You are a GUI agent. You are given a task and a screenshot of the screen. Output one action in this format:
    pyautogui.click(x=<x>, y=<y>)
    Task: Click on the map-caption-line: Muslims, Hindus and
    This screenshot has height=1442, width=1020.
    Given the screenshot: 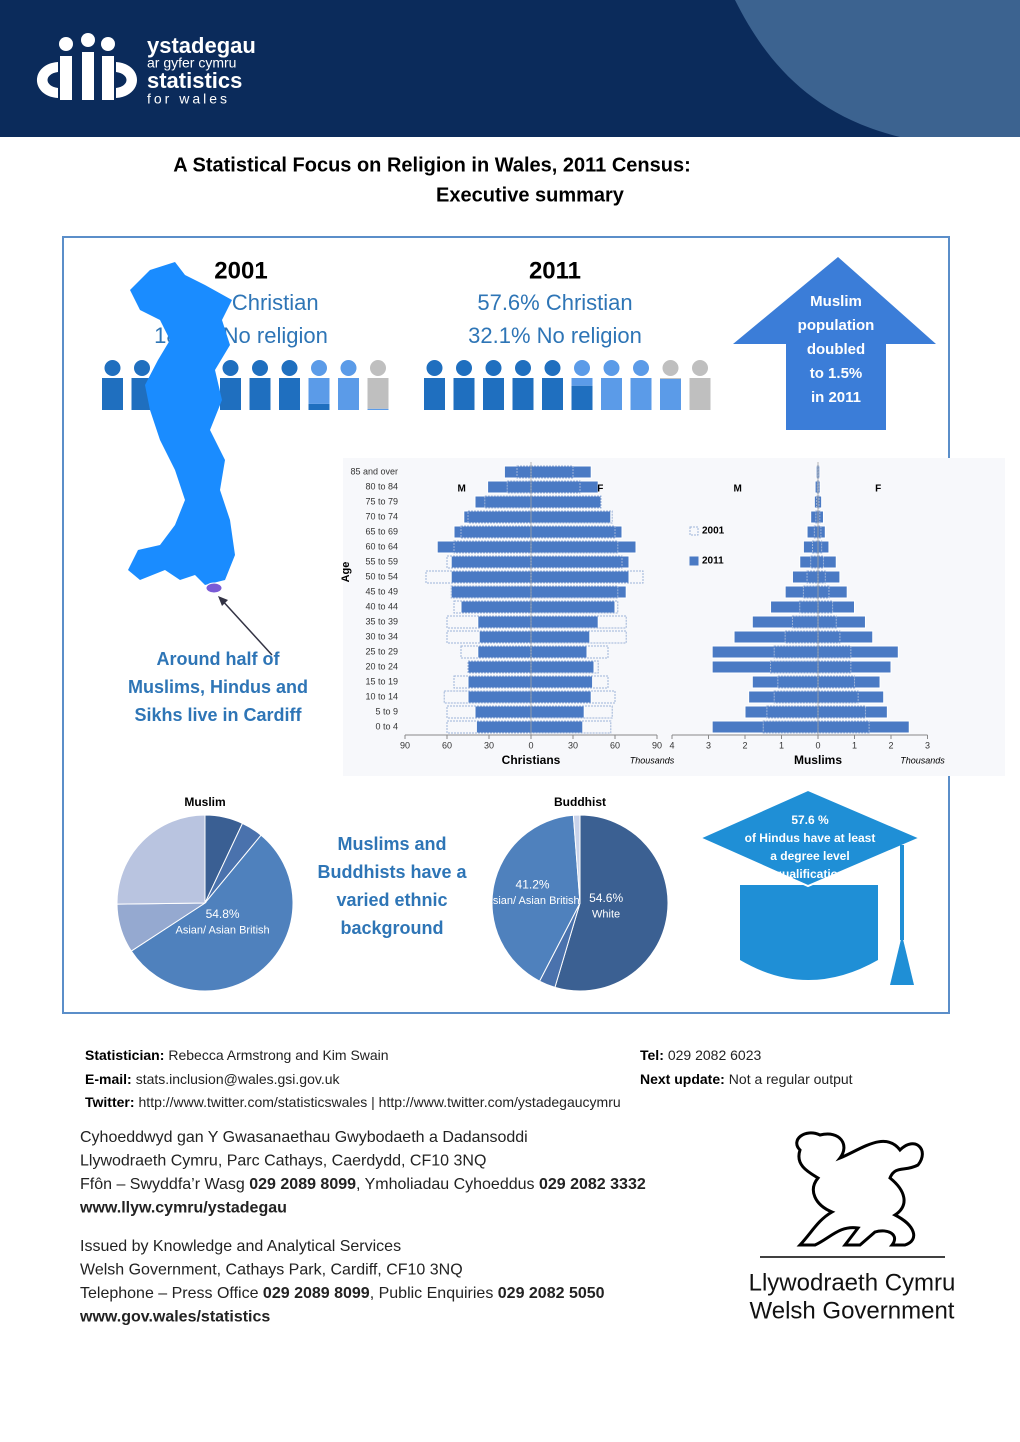 What is the action you would take?
    pyautogui.click(x=218, y=687)
    